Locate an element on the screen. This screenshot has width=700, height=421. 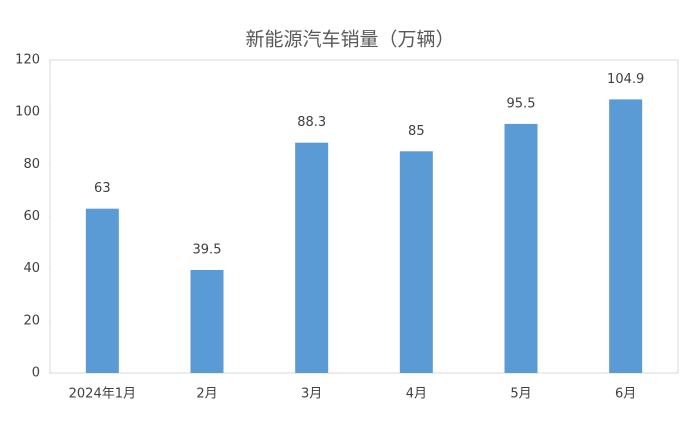
y-tick-label: 0 is located at coordinates (36, 373).